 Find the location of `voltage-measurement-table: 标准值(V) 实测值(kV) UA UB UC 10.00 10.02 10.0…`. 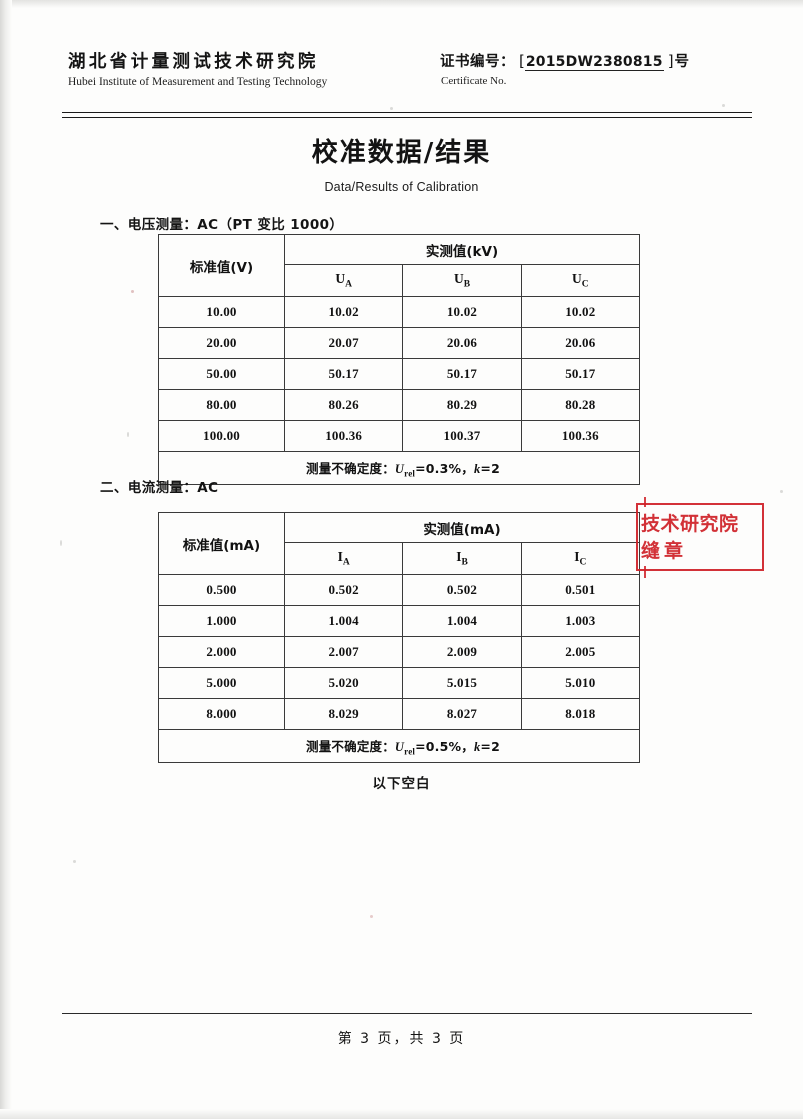

voltage-measurement-table: 标准值(V) 实测值(kV) UA UB UC 10.00 10.02 10.0… is located at coordinates (399, 359).